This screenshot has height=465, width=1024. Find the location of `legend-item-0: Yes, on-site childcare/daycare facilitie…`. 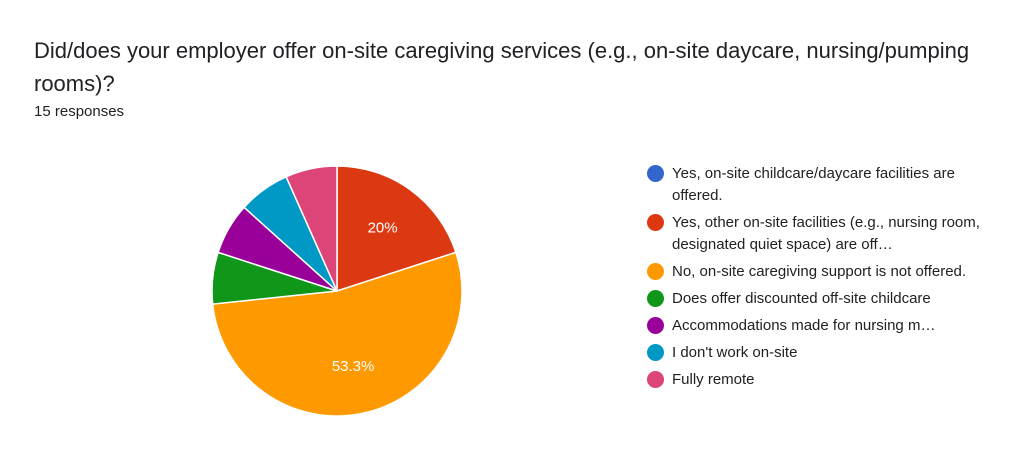

legend-item-0: Yes, on-site childcare/daycare facilitie… is located at coordinates (817, 185).